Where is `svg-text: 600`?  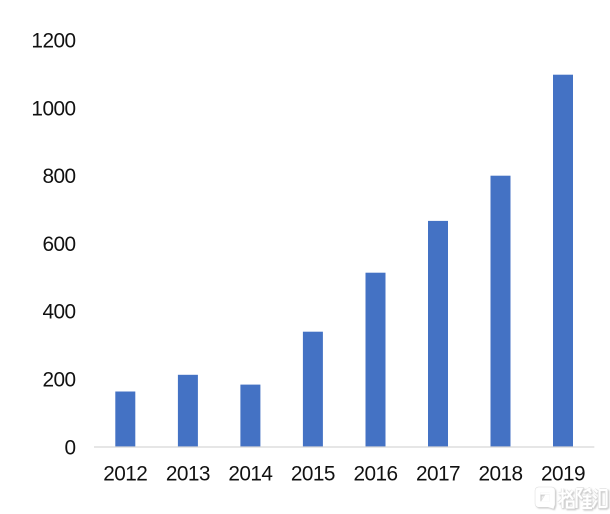 svg-text: 600 is located at coordinates (58, 244).